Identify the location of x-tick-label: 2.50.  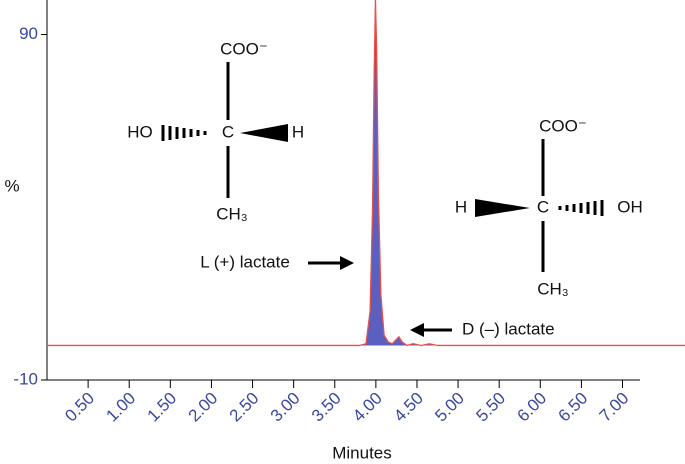
(244, 407).